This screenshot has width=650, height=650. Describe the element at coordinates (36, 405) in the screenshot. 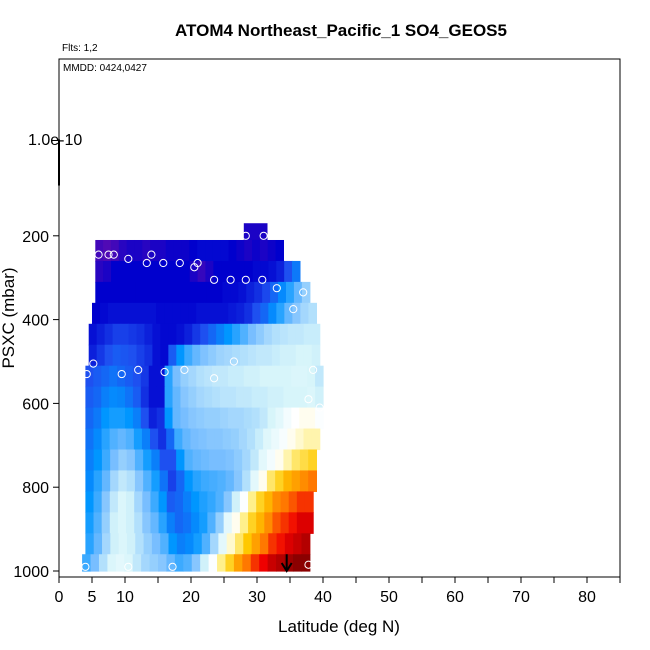

I see `y-axis: 200 400 600 800 1000` at that location.